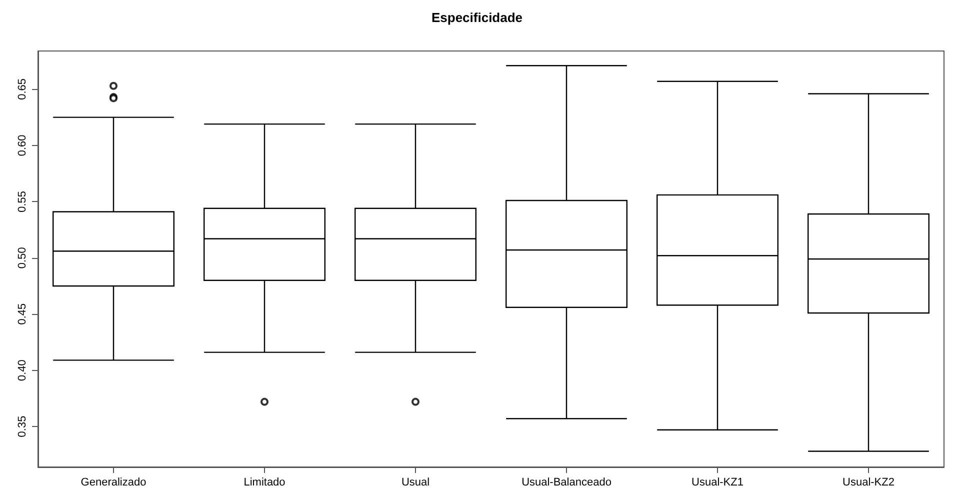 The width and height of the screenshot is (954, 498). What do you see at coordinates (718, 482) in the screenshot?
I see `x-tick-label: Usual-KZ1` at bounding box center [718, 482].